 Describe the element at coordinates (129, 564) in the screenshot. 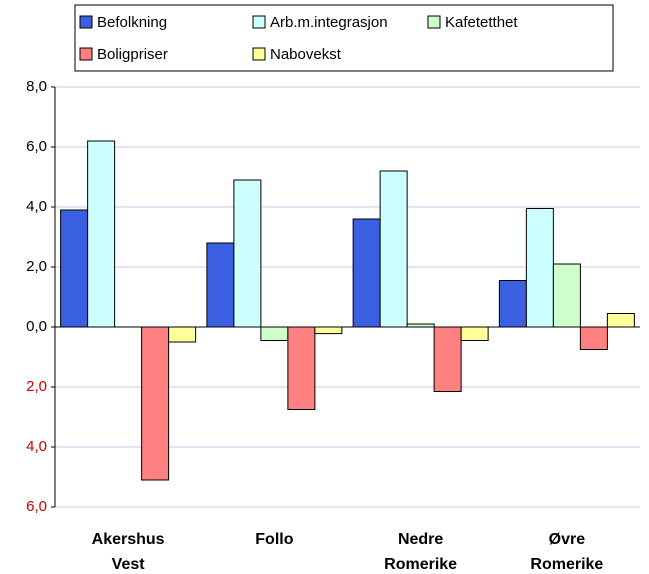

I see `x-tick-label-line: Vest` at that location.